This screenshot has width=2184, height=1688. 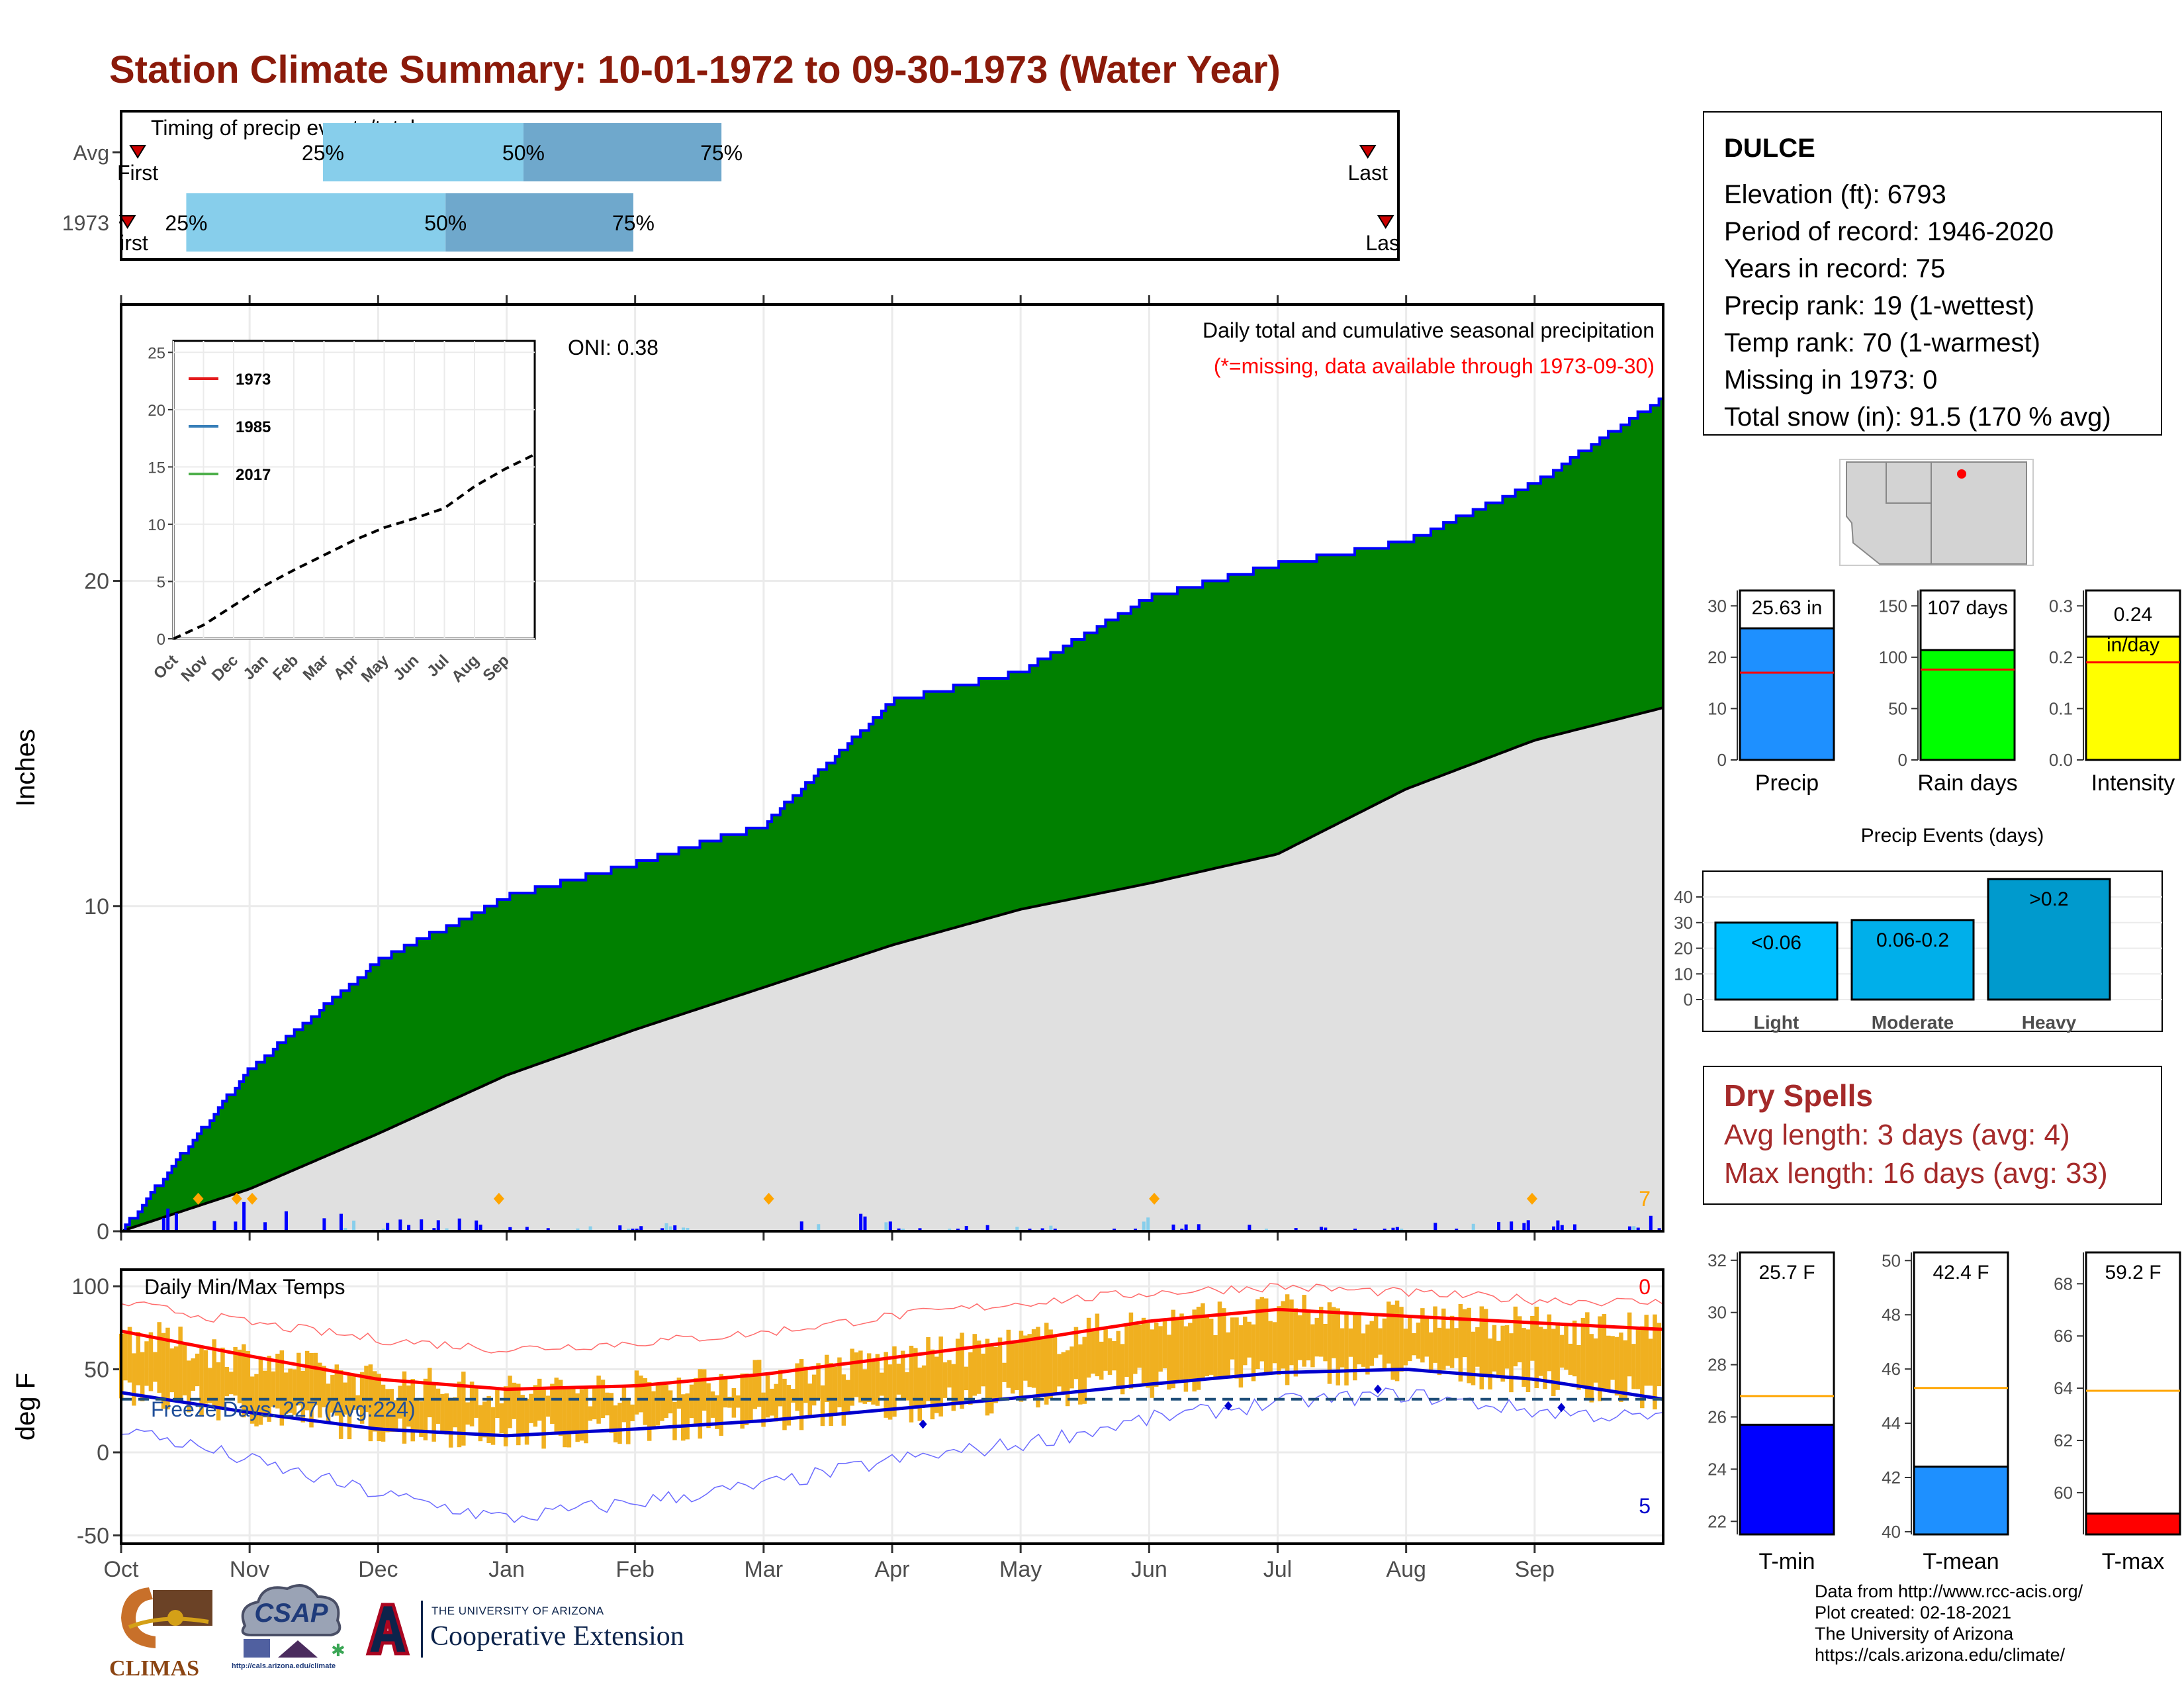 I want to click on precip-event-category: Moderate, so click(x=1913, y=1022).